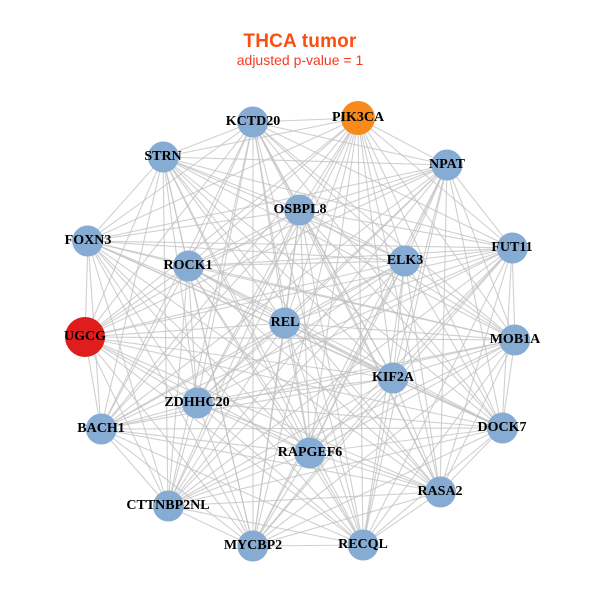 The height and width of the screenshot is (600, 600). I want to click on network-node-rel: REL, so click(285, 323).